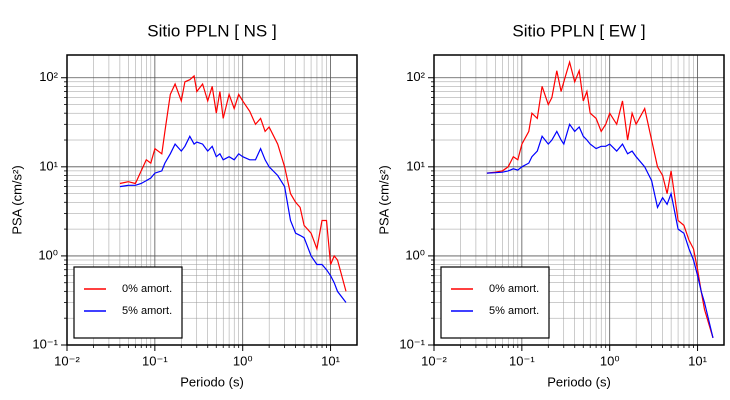 The width and height of the screenshot is (730, 400). What do you see at coordinates (578, 30) in the screenshot?
I see `chart-title: Sitio PPLN [ EW ]` at bounding box center [578, 30].